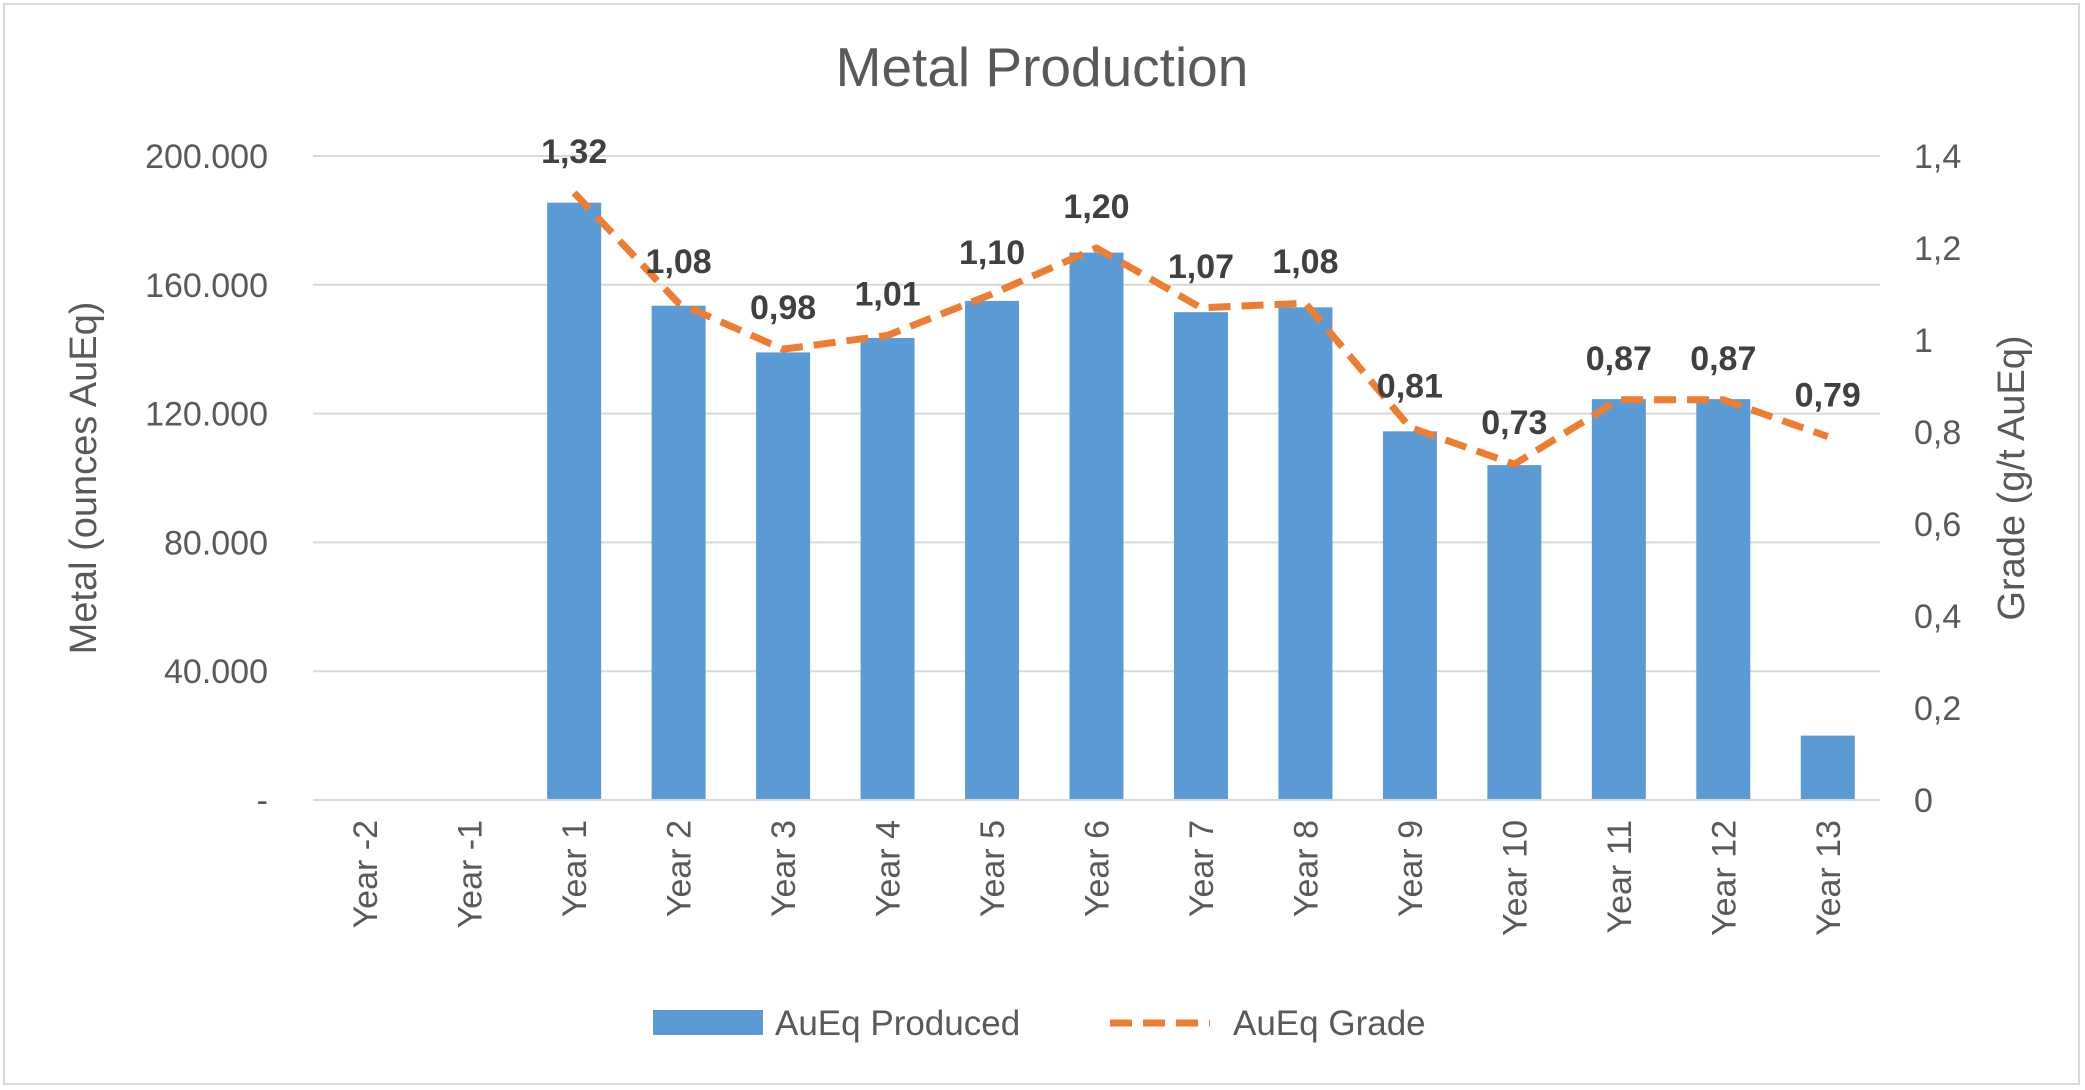  I want to click on grade-data-label: 0,98, so click(783, 308).